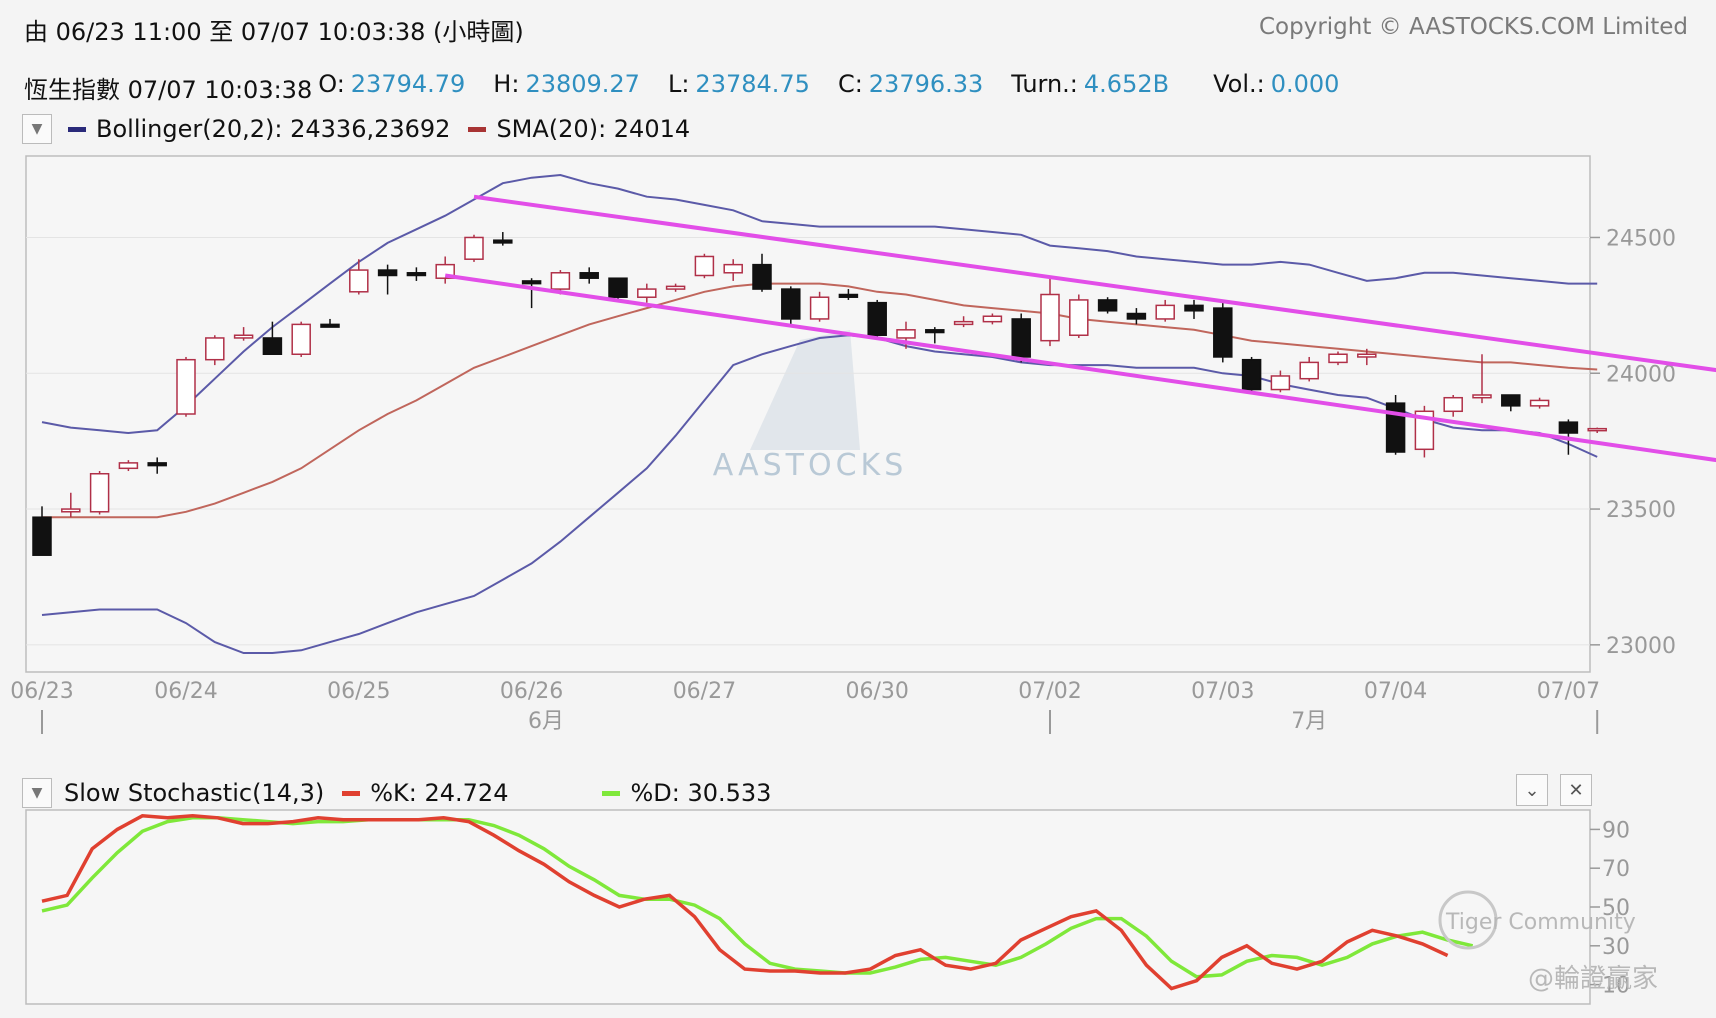  I want to click on user-watermark: @輪證贏家, so click(1593, 979).